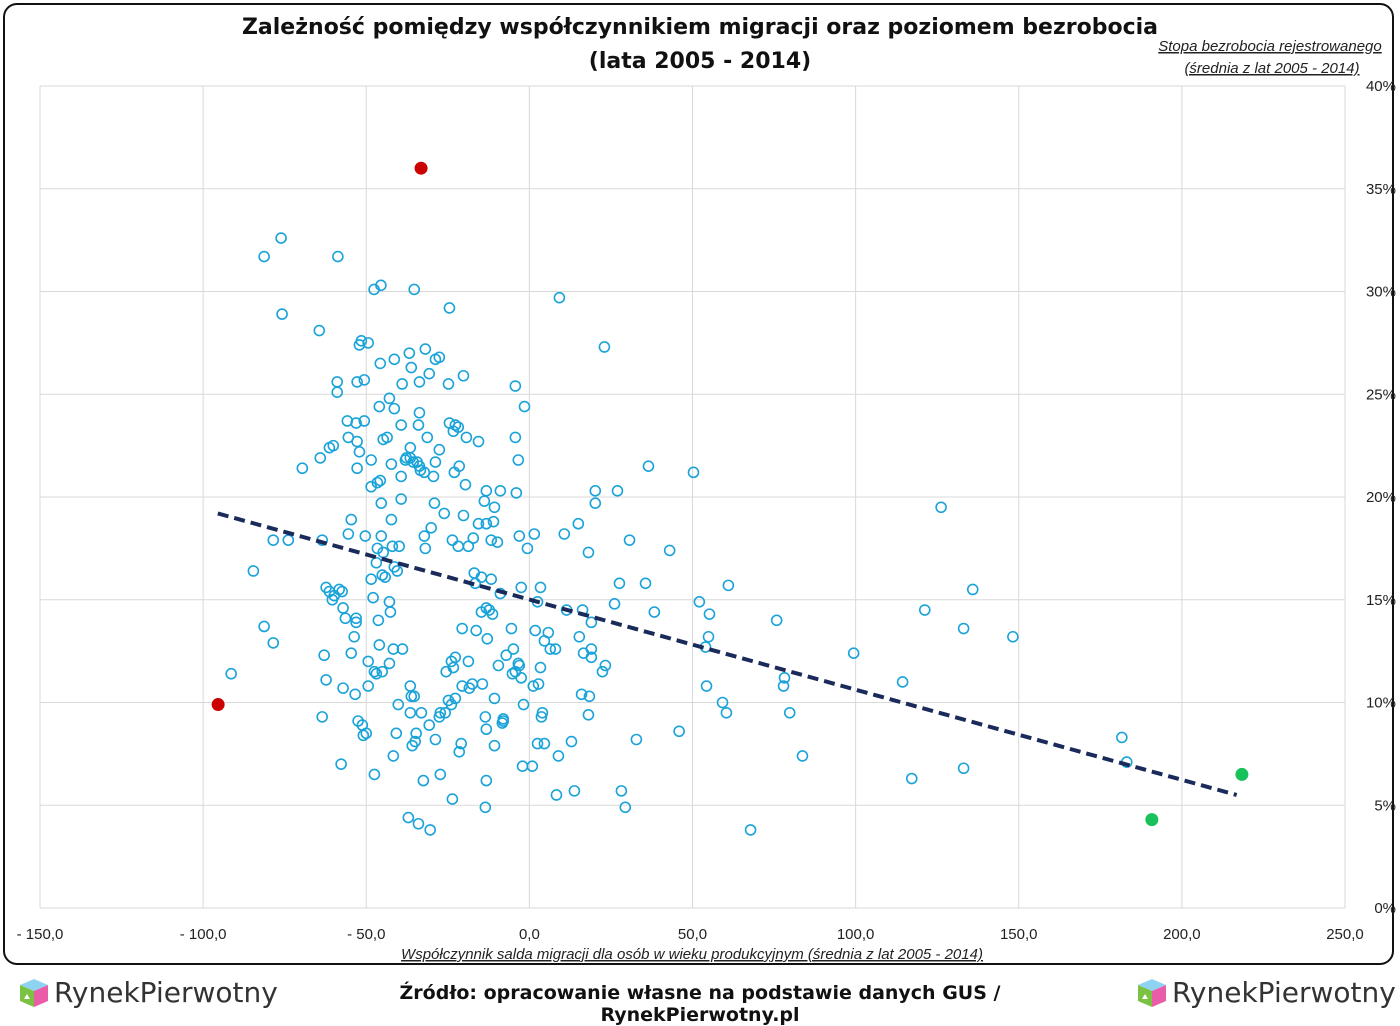 This screenshot has height=1026, width=1400. I want to click on x-tick-label: 50,0, so click(692, 934).